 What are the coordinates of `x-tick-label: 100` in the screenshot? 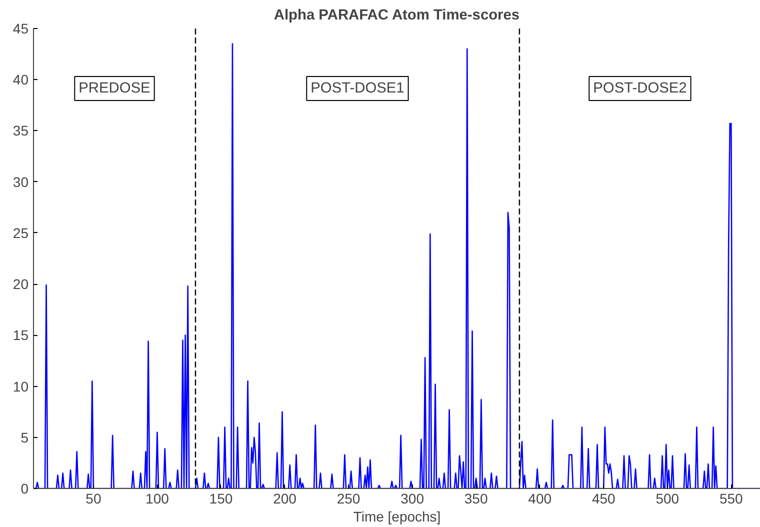 It's located at (158, 498).